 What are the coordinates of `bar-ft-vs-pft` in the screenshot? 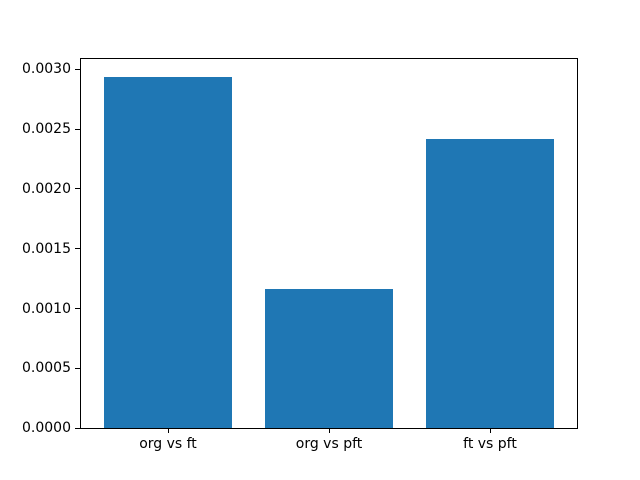 It's located at (490, 283).